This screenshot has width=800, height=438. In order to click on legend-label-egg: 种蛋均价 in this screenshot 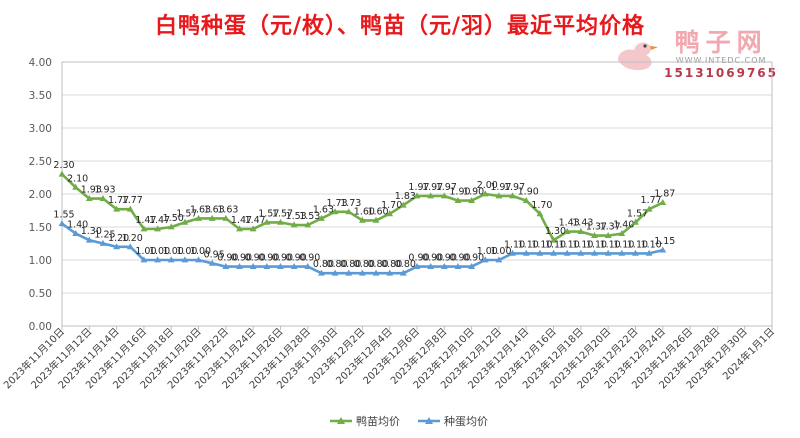, I will do `click(466, 421)`.